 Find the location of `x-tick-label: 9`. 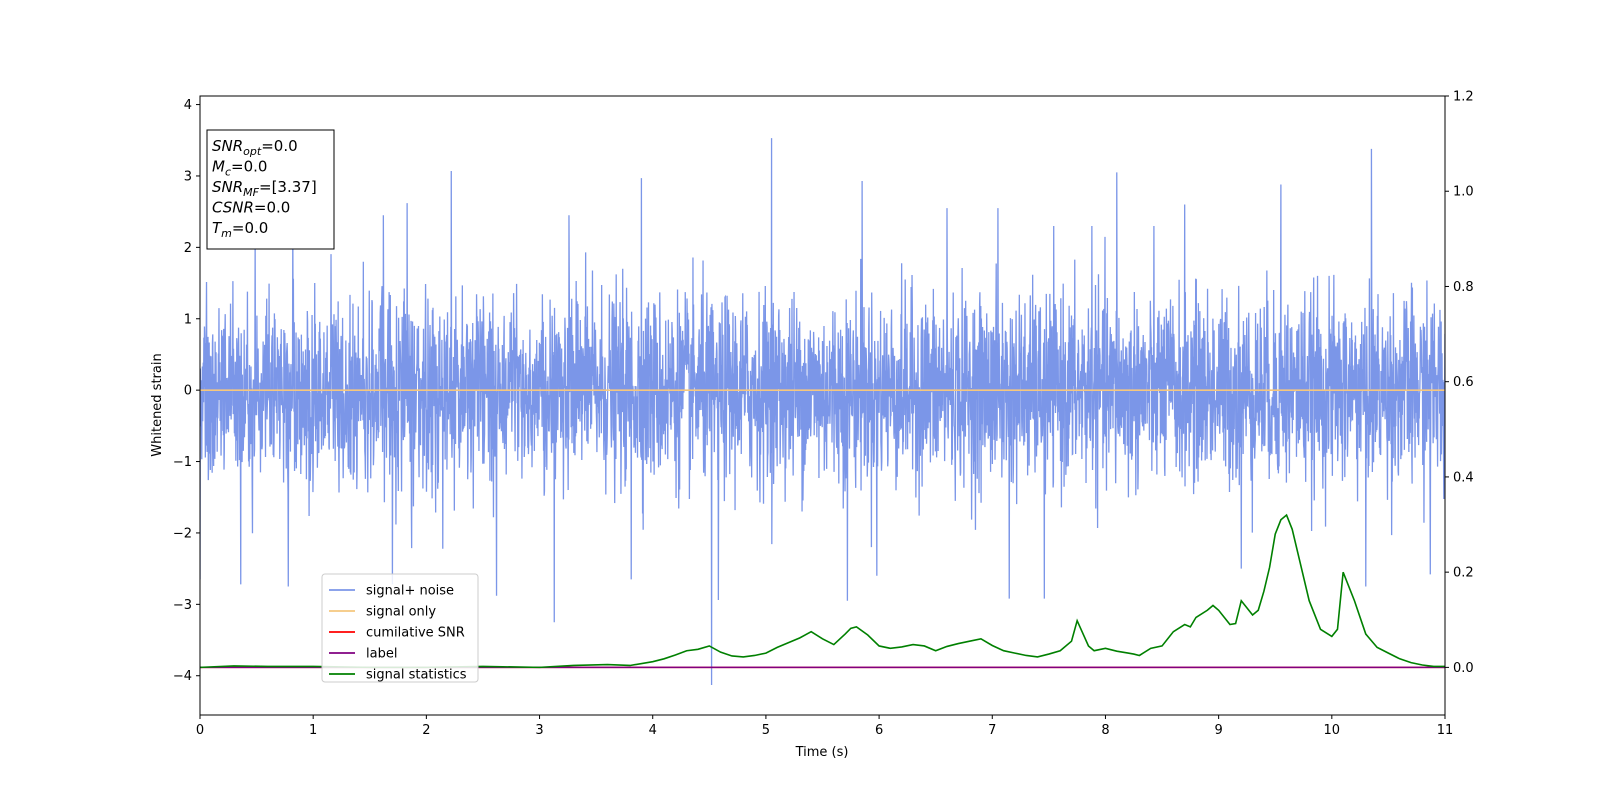

x-tick-label: 9 is located at coordinates (1218, 730).